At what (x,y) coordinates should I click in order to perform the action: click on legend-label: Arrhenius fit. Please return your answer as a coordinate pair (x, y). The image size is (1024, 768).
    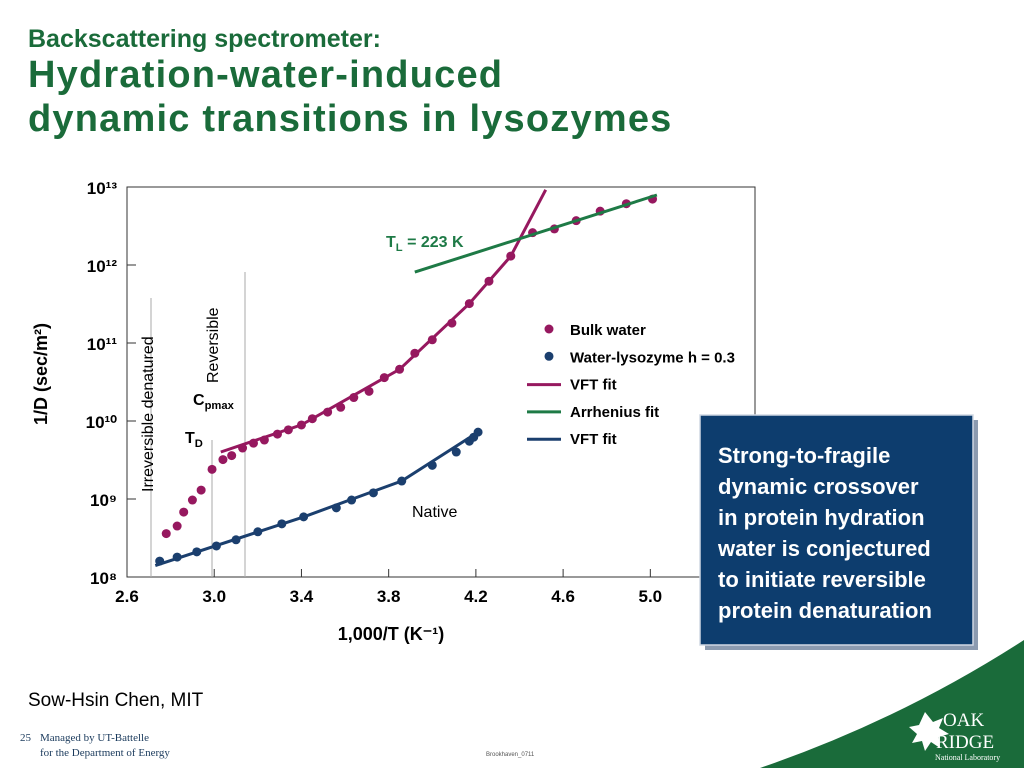
    Looking at the image, I should click on (614, 412).